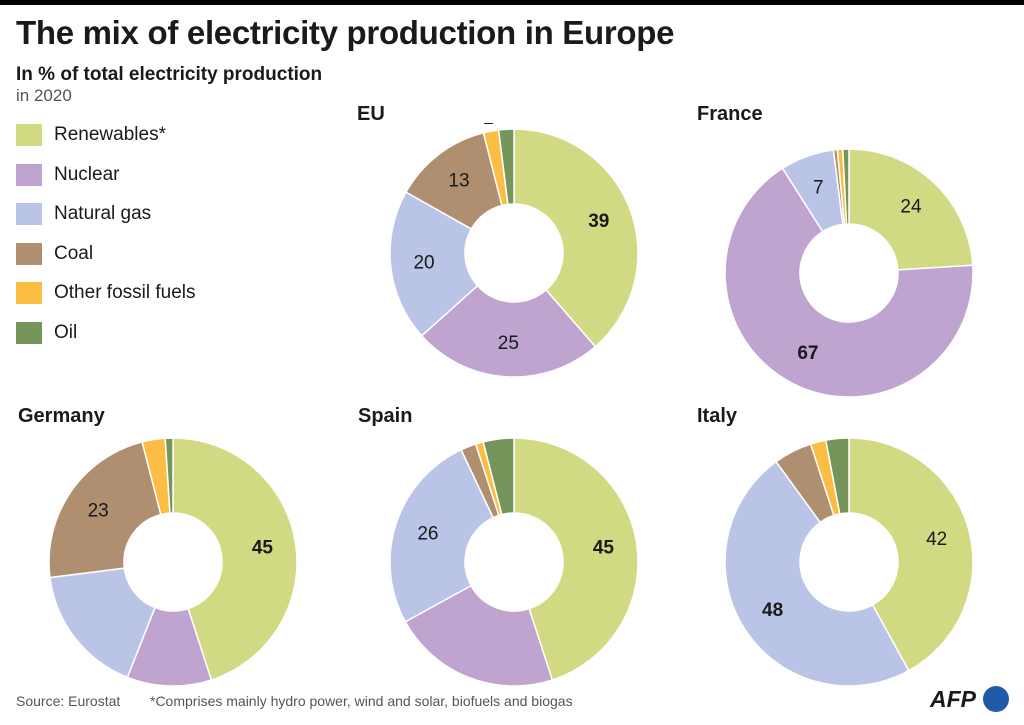  What do you see at coordinates (74, 253) in the screenshot?
I see `legend-label: Coal` at bounding box center [74, 253].